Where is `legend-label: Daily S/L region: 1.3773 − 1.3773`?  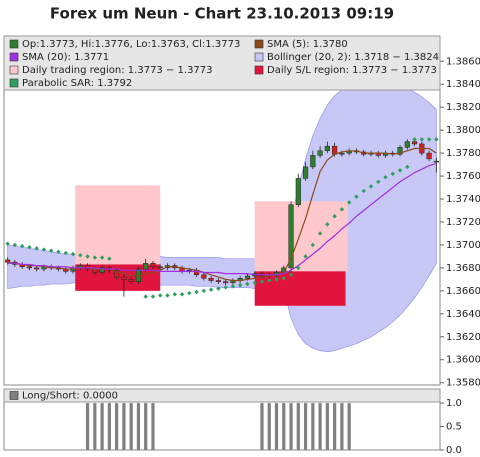
legend-label: Daily S/L region: 1.3773 − 1.3773 is located at coordinates (352, 70).